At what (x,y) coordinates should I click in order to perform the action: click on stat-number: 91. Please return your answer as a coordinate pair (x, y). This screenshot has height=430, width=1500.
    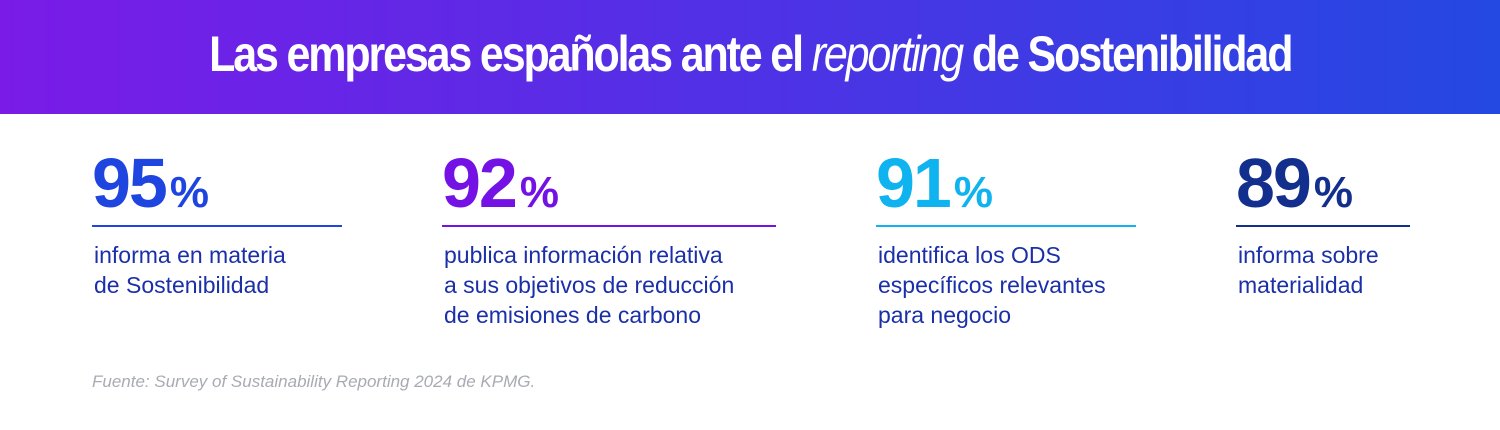
    Looking at the image, I should click on (914, 183).